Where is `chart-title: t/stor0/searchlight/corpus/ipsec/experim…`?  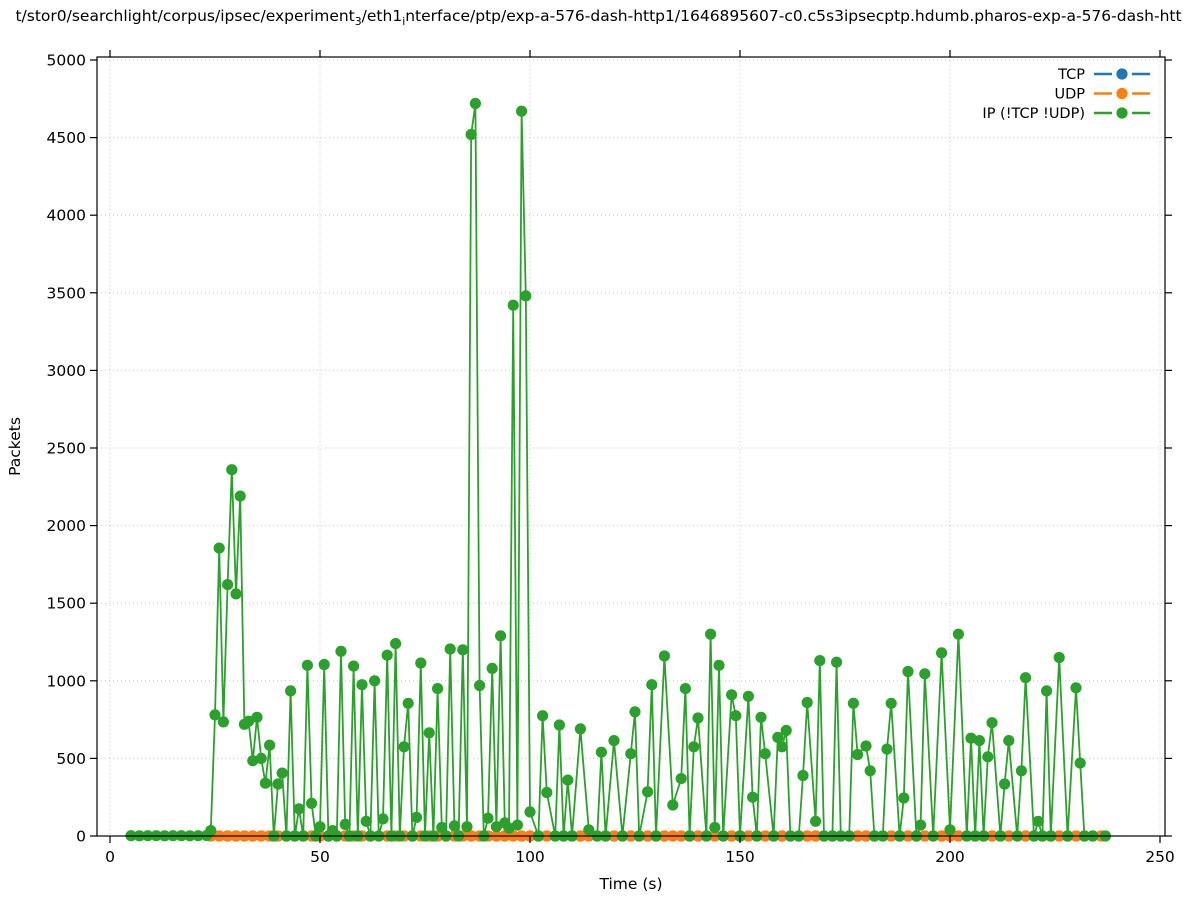 chart-title: t/stor0/searchlight/corpus/ipsec/experim… is located at coordinates (598, 17).